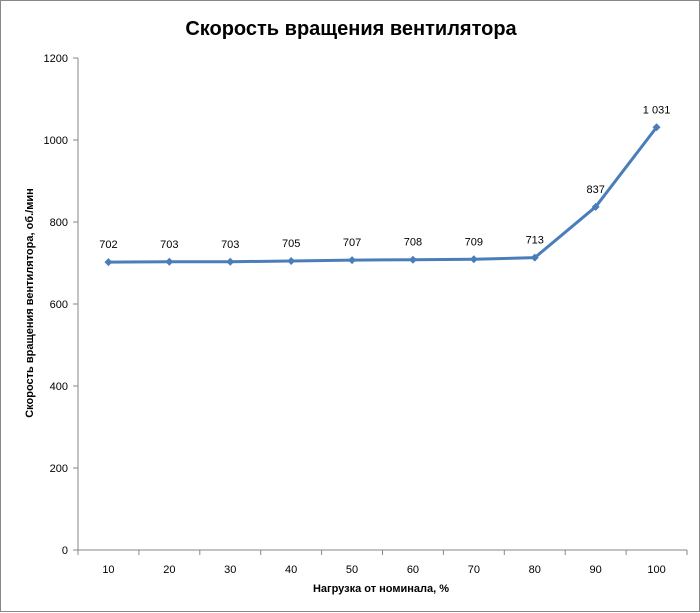 The height and width of the screenshot is (613, 700). What do you see at coordinates (108, 570) in the screenshot?
I see `x-tick-label: 10` at bounding box center [108, 570].